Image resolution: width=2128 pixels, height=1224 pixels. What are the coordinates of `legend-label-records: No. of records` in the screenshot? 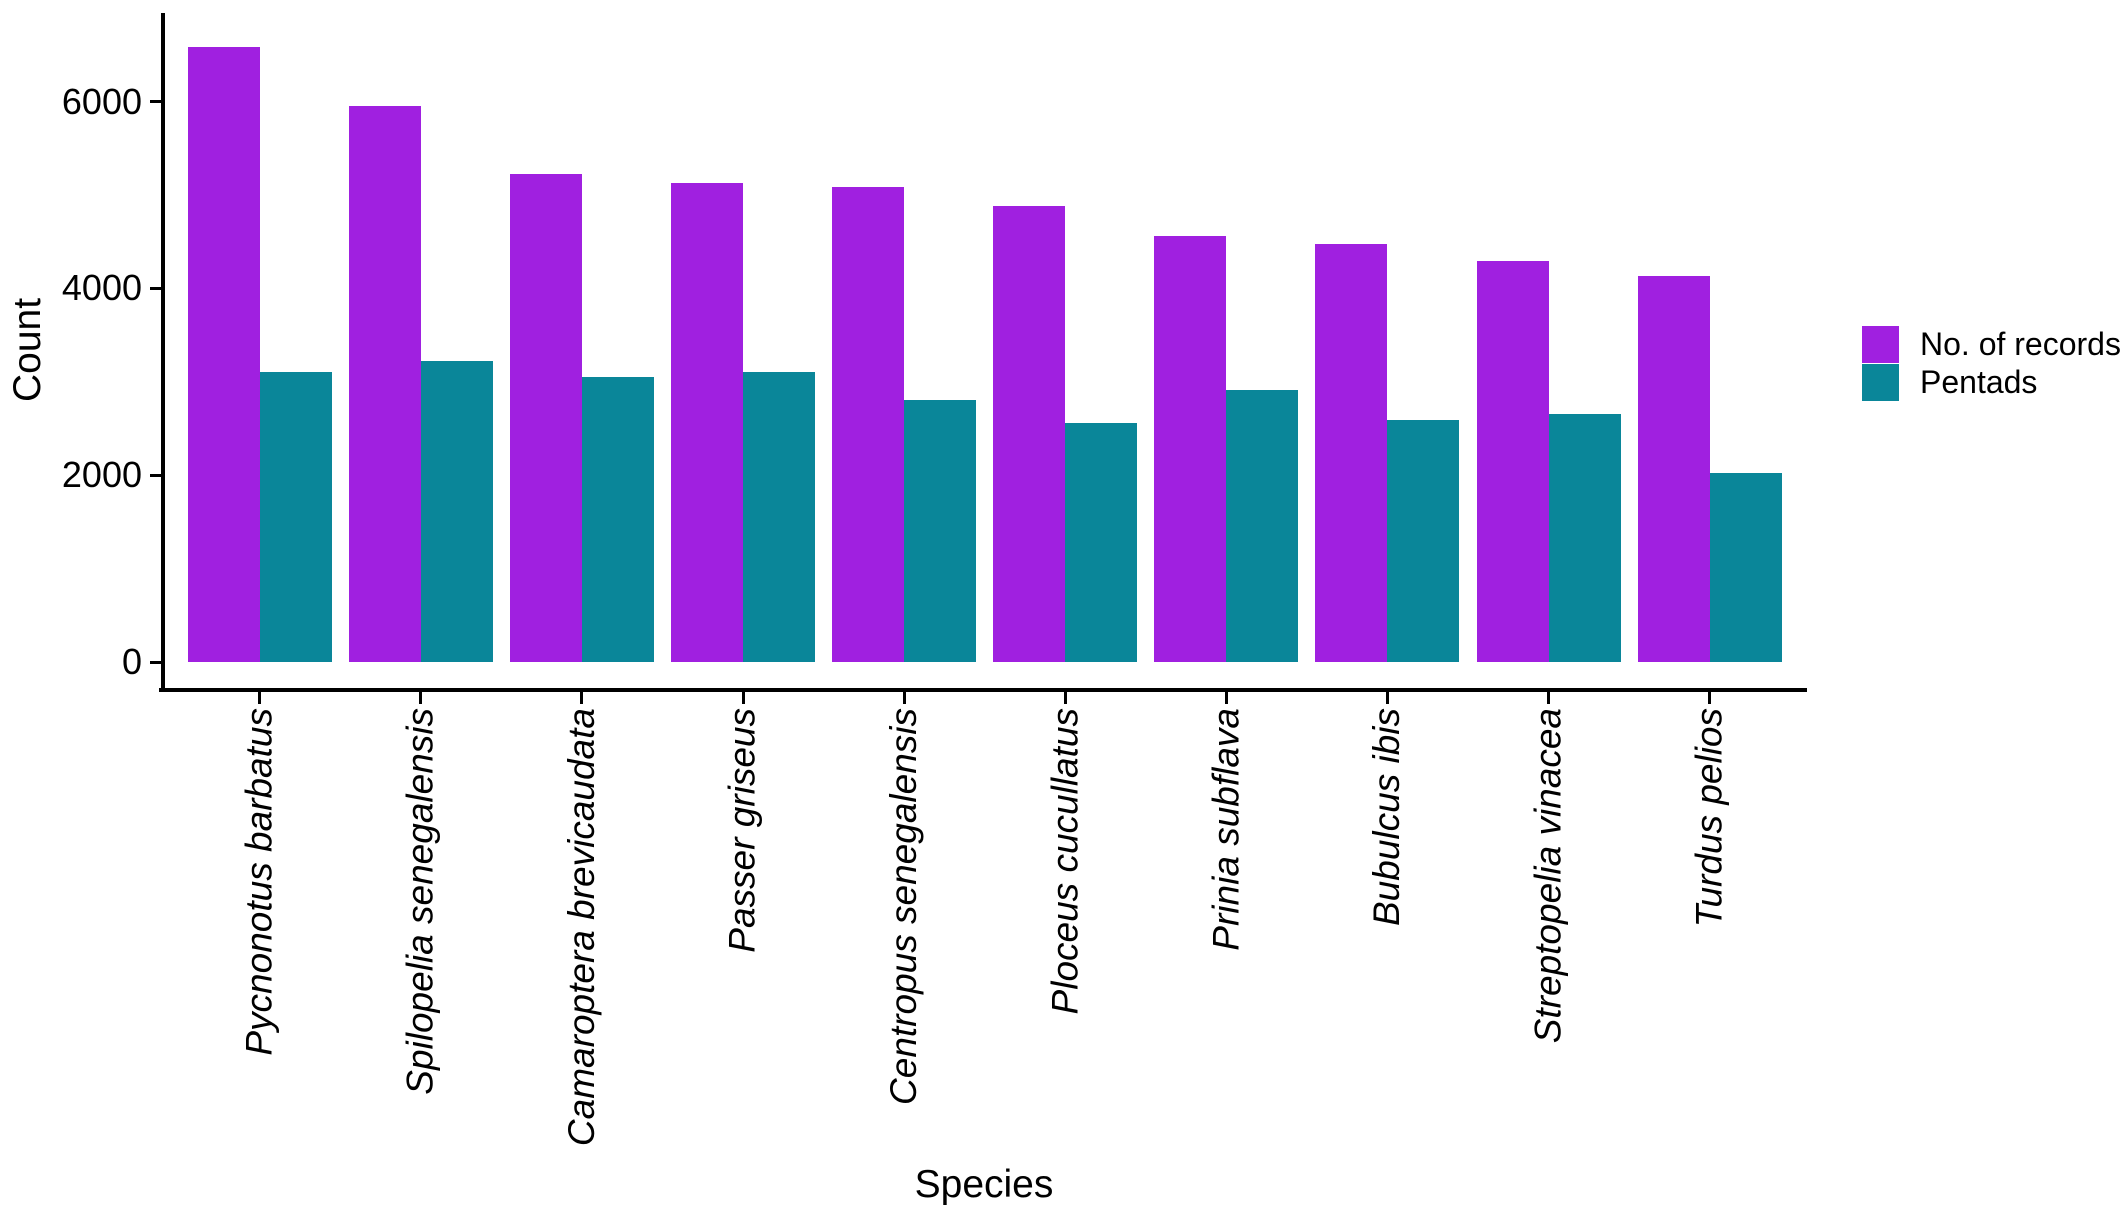 It's located at (2020, 344).